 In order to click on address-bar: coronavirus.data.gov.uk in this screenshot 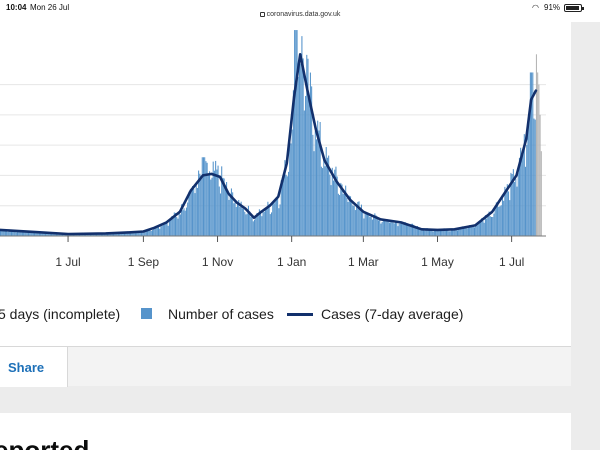, I will do `click(300, 14)`.